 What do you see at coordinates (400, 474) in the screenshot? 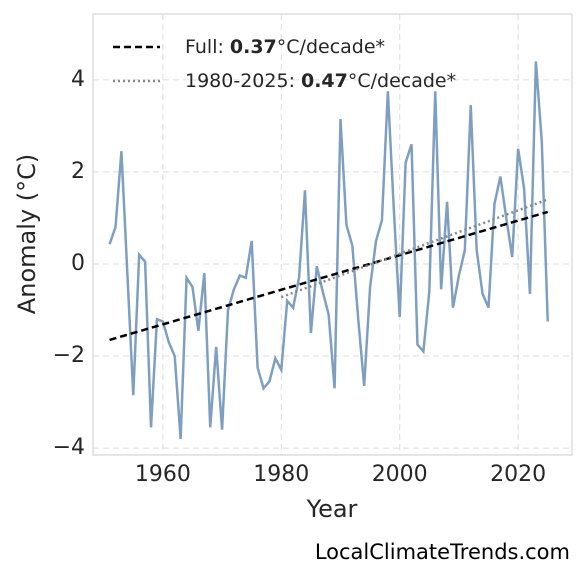
I see `x-tick-label: 2000` at bounding box center [400, 474].